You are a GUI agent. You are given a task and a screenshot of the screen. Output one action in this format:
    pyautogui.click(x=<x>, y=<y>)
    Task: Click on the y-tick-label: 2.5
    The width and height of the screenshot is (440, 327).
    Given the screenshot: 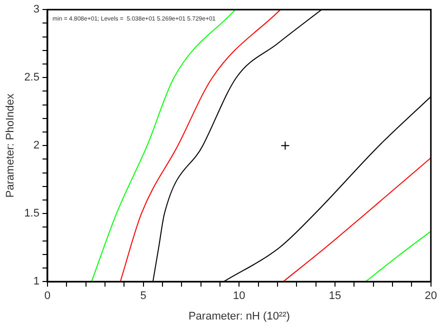 What is the action you would take?
    pyautogui.click(x=32, y=78)
    